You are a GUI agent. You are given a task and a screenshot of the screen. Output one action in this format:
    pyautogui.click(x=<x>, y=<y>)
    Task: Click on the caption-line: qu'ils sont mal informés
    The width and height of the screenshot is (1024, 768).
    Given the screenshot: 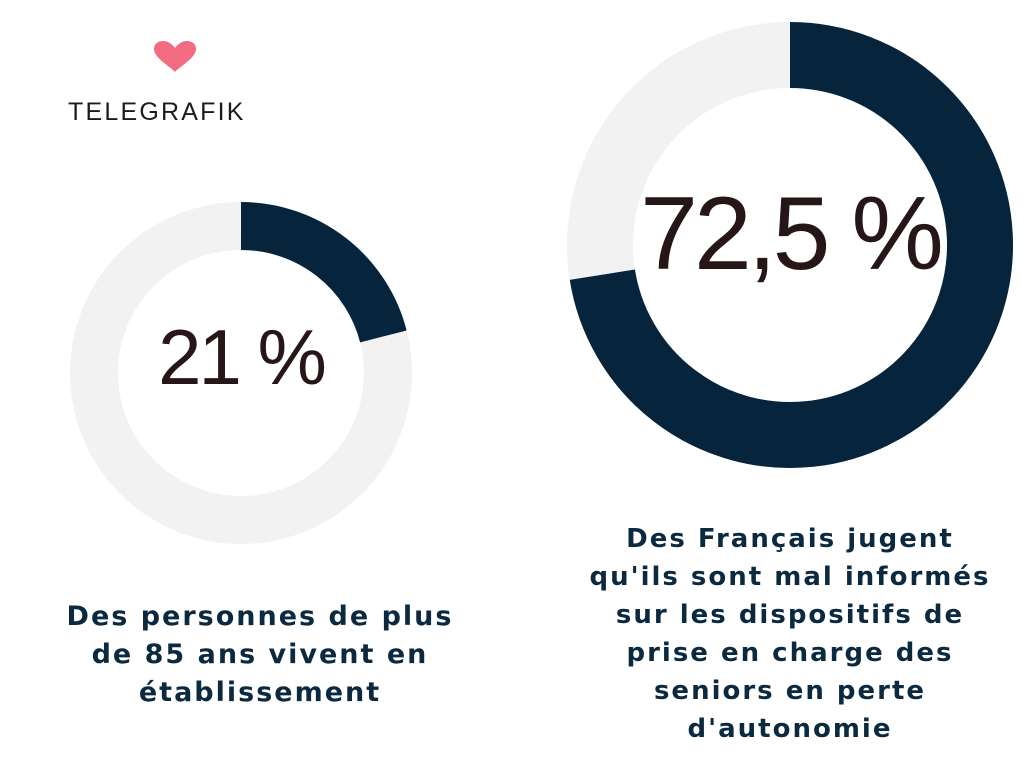 What is the action you would take?
    pyautogui.click(x=790, y=577)
    